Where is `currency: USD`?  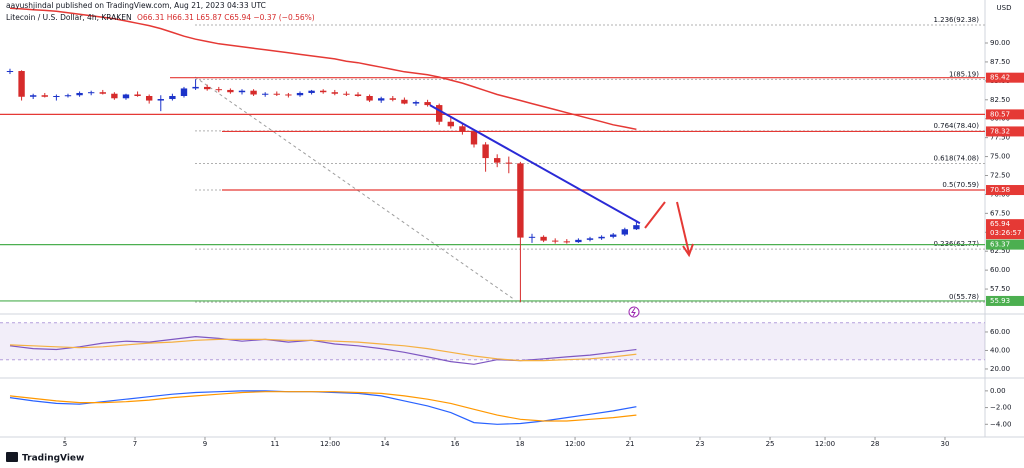 currency: USD is located at coordinates (1004, 8).